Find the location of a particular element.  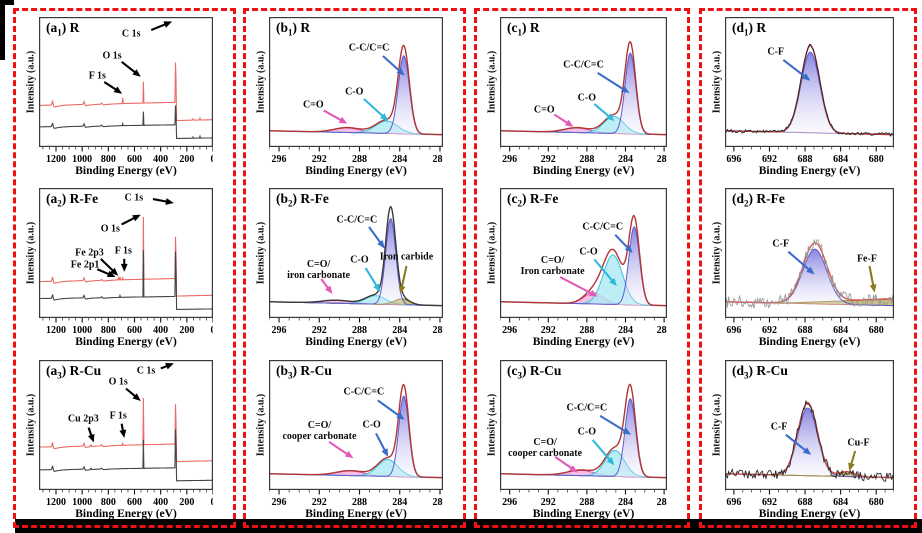

spectrum-plot-b1: 296 292 288 284 280 is located at coordinates (356, 91).